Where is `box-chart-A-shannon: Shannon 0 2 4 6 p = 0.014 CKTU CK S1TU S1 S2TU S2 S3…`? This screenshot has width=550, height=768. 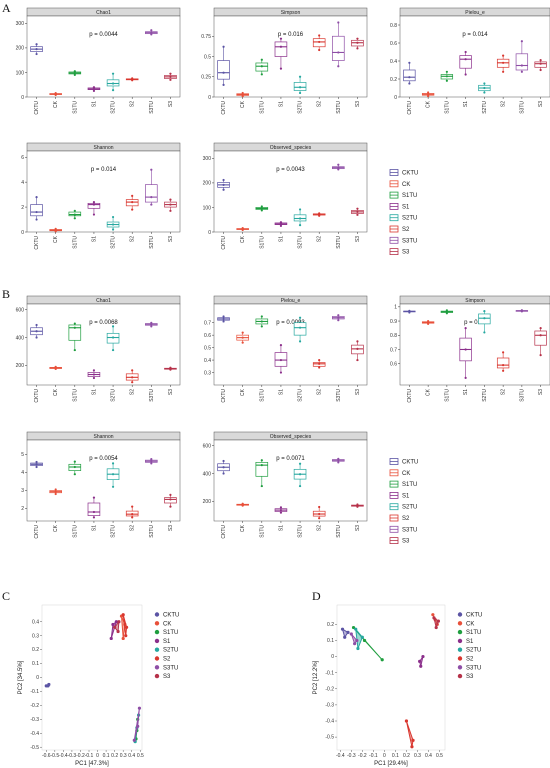 box-chart-A-shannon: Shannon 0 2 4 6 p = 0.014 CKTU CK S1TU S1 S2TU S2 S3… is located at coordinates (101, 196).